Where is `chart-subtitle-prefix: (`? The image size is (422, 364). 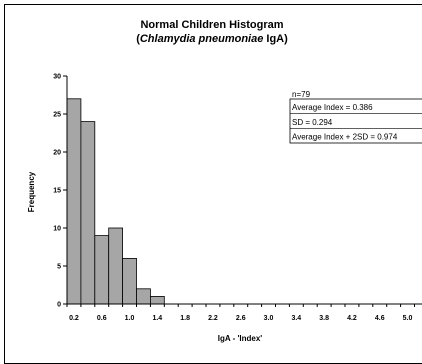
chart-subtitle-prefix: ( is located at coordinates (138, 39).